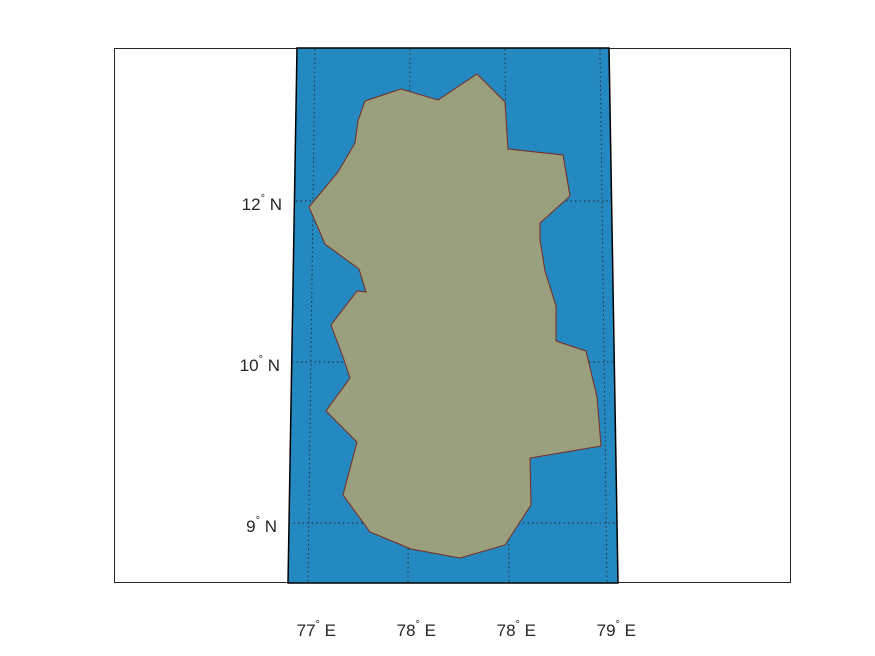 This screenshot has width=875, height=656. Describe the element at coordinates (466, 629) in the screenshot. I see `longitude-labels: 77° E 78° E 78° E 79° E` at that location.